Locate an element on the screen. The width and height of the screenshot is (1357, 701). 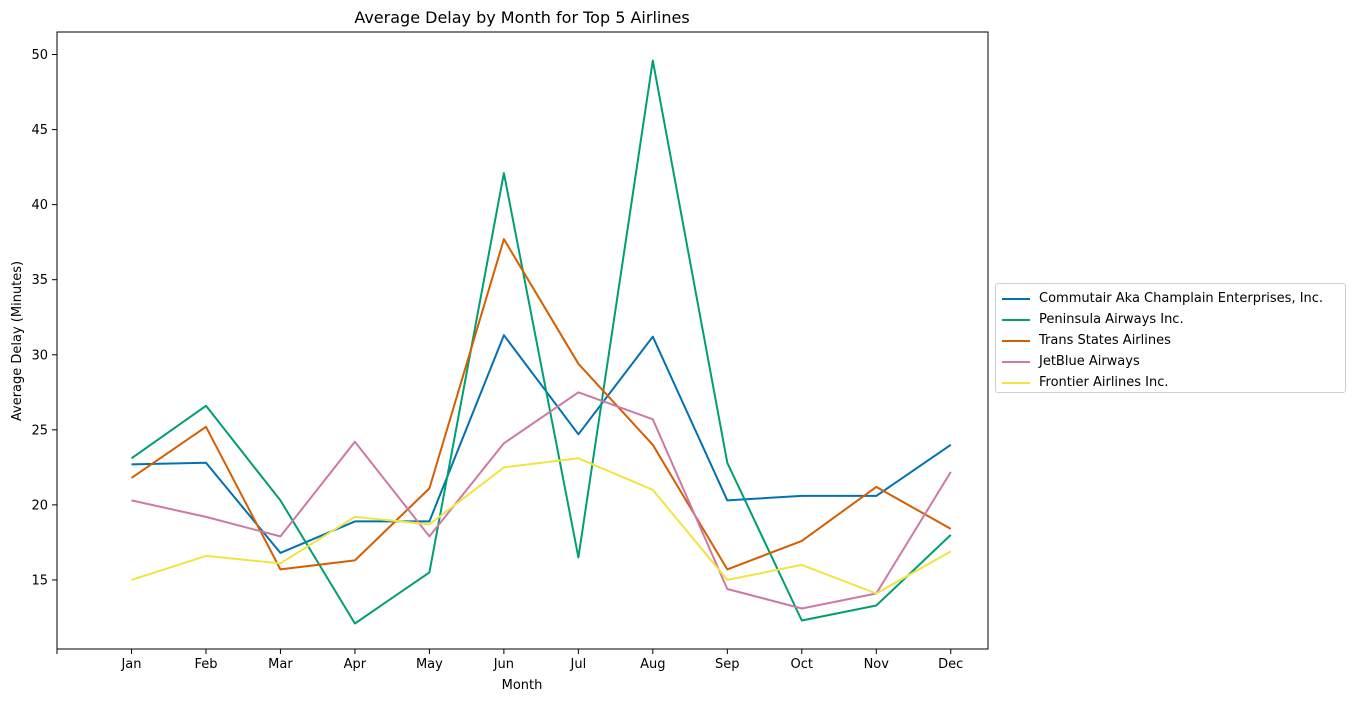
x-tick-label: Jan is located at coordinates (130, 664).